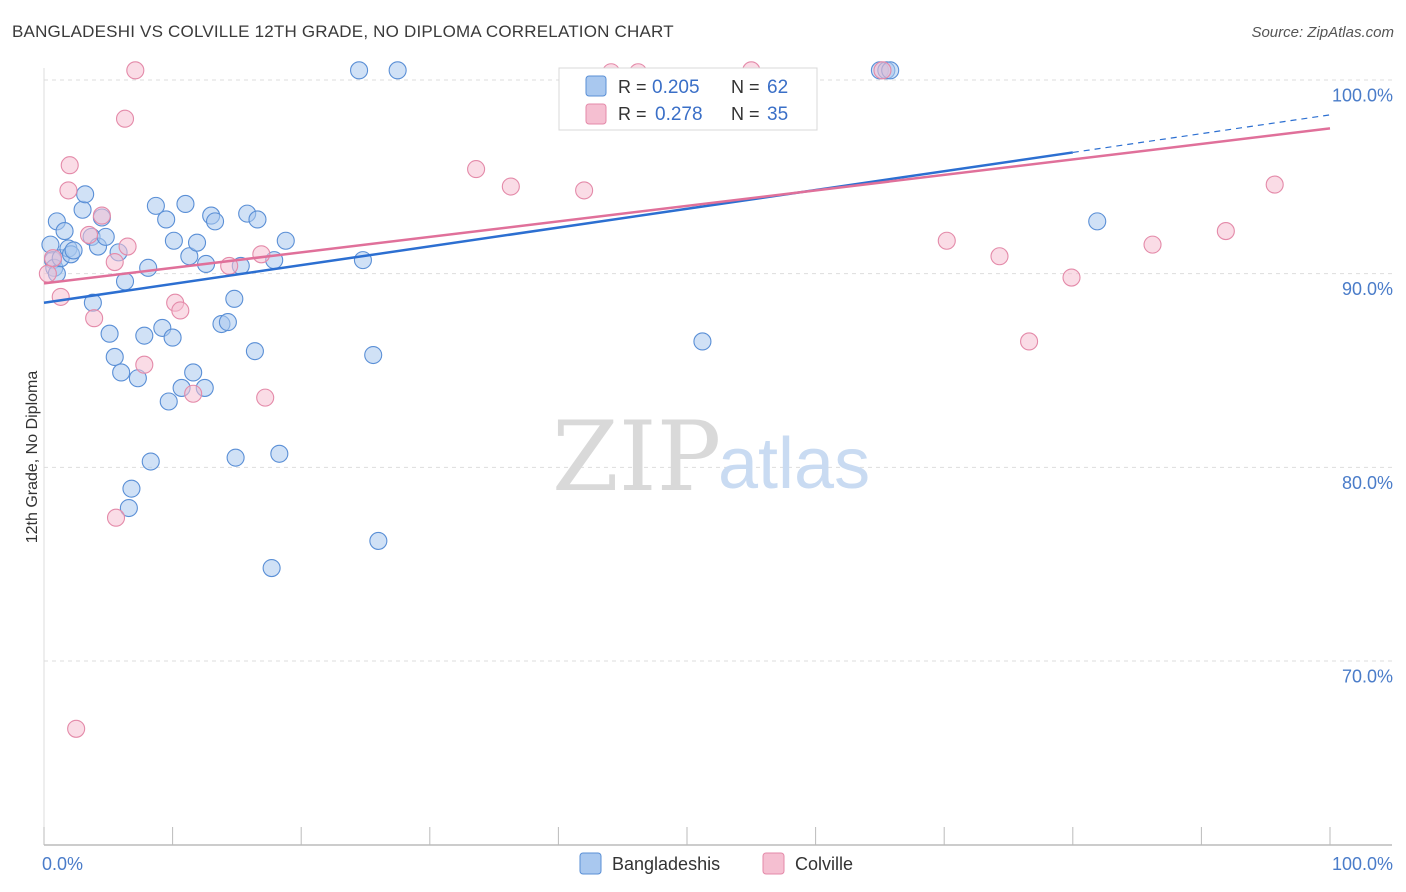  Describe the element at coordinates (1362, 95) in the screenshot. I see `y-tick-label-0: 100.0%` at that location.